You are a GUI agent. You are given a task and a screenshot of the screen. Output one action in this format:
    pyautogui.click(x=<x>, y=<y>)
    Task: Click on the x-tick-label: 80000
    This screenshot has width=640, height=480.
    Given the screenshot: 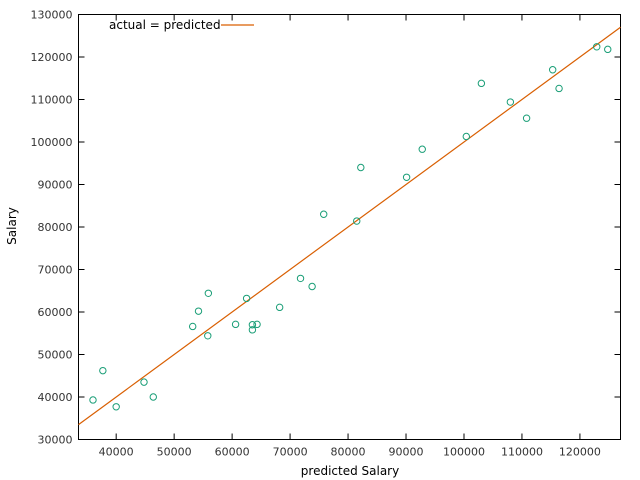 What is the action you would take?
    pyautogui.click(x=348, y=452)
    